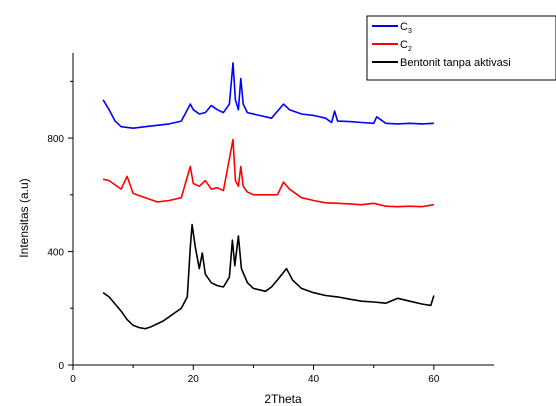 The width and height of the screenshot is (556, 406). Describe the element at coordinates (194, 379) in the screenshot. I see `x-tick-label: 20` at that location.